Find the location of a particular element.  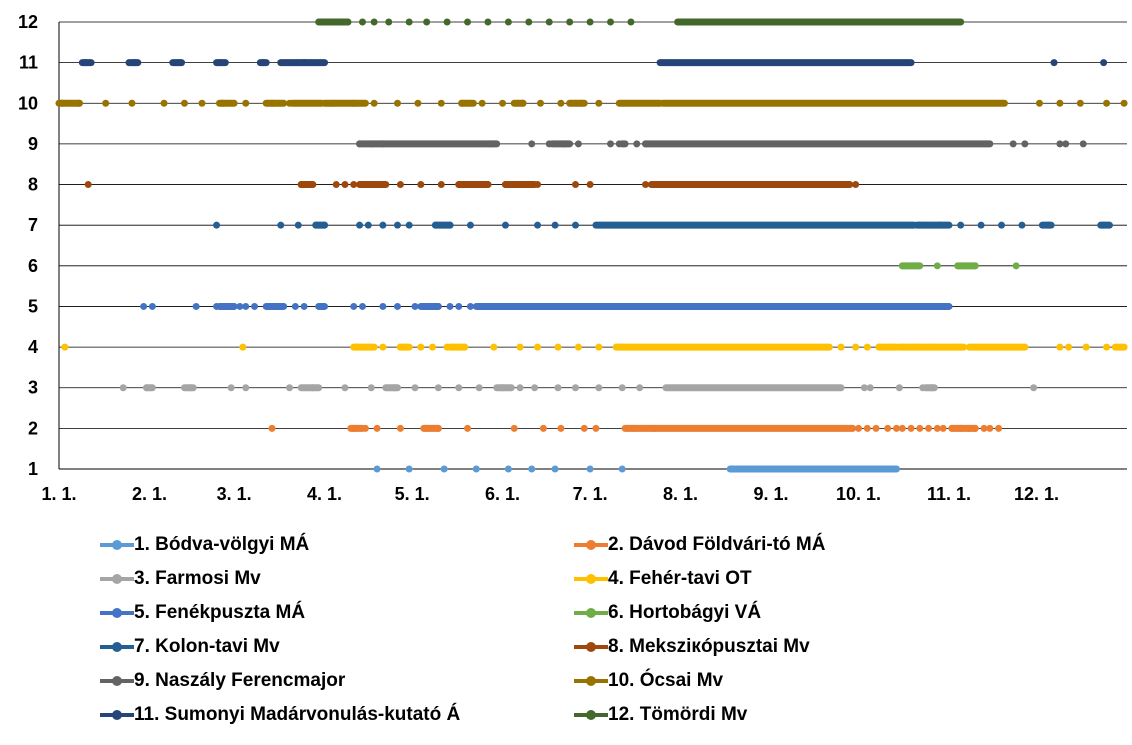

y-tick-label: 12 is located at coordinates (28, 22).